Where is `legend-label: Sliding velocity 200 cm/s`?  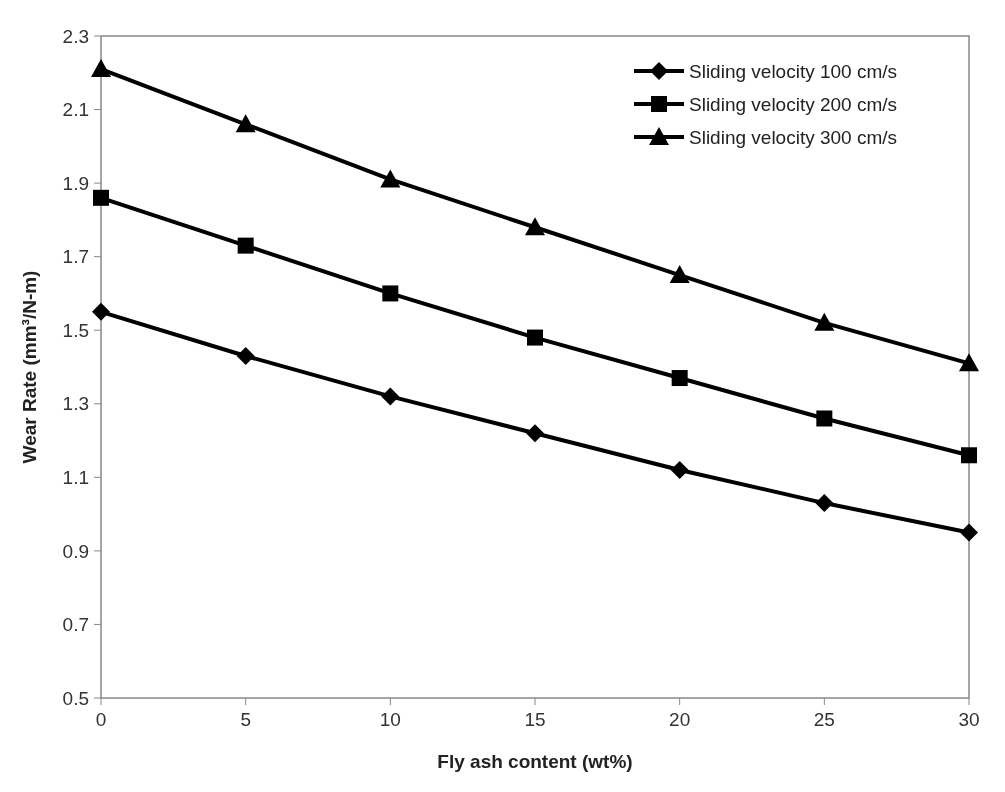 legend-label: Sliding velocity 200 cm/s is located at coordinates (793, 104).